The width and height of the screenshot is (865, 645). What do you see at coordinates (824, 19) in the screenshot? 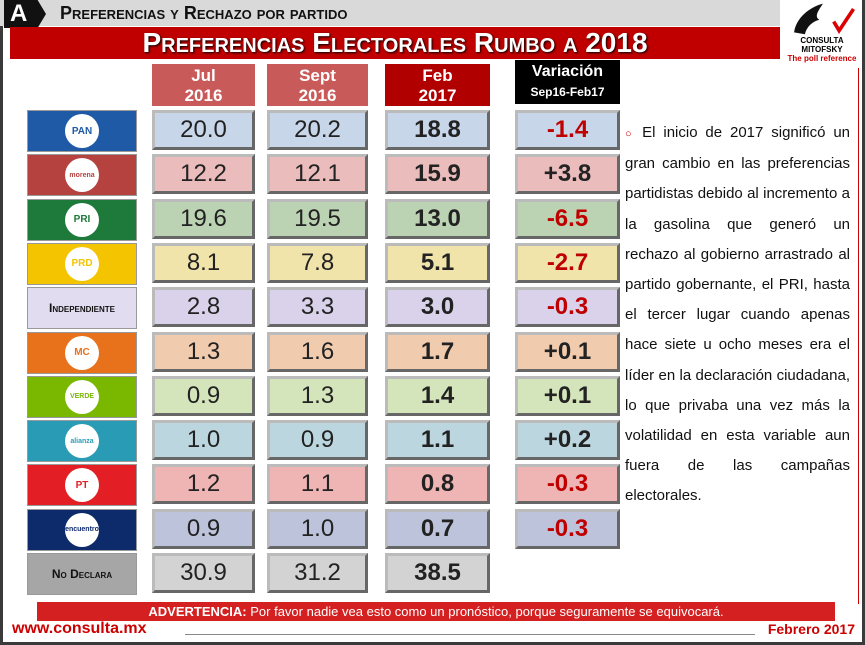
I see `logo-icon` at bounding box center [824, 19].